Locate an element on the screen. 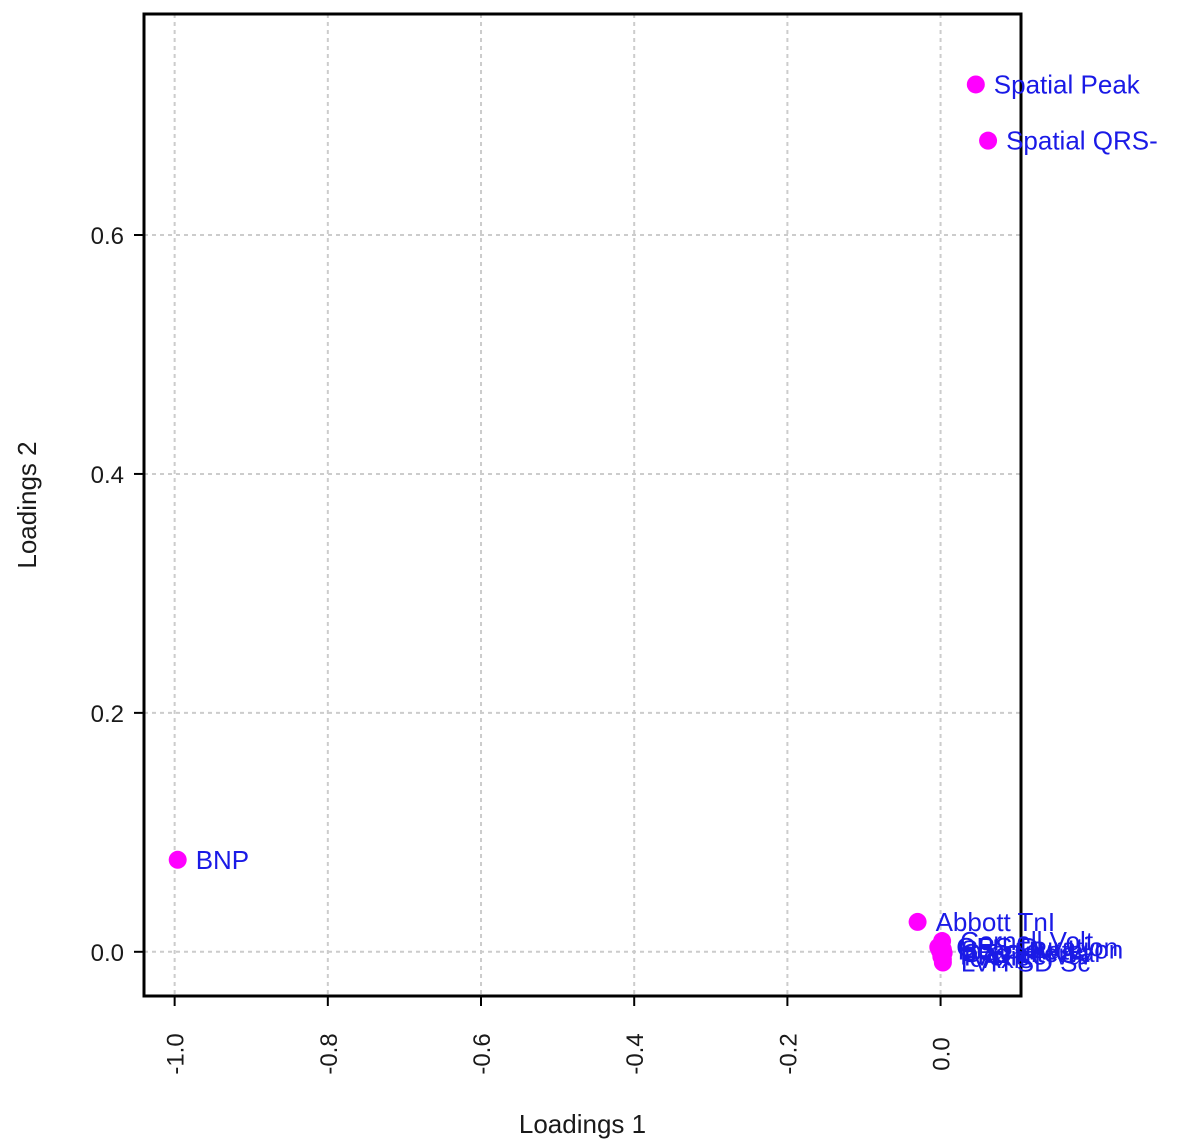  point-label: Sokolow-Lyon is located at coordinates (1042, 949).